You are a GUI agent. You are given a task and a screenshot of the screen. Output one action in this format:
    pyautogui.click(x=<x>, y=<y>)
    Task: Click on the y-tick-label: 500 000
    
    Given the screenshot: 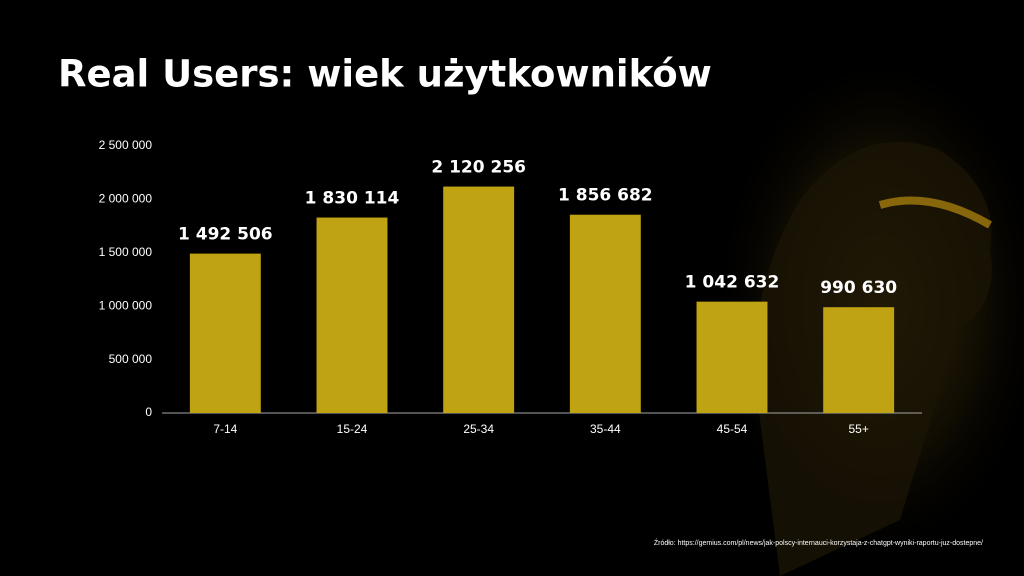 What is the action you would take?
    pyautogui.click(x=131, y=359)
    